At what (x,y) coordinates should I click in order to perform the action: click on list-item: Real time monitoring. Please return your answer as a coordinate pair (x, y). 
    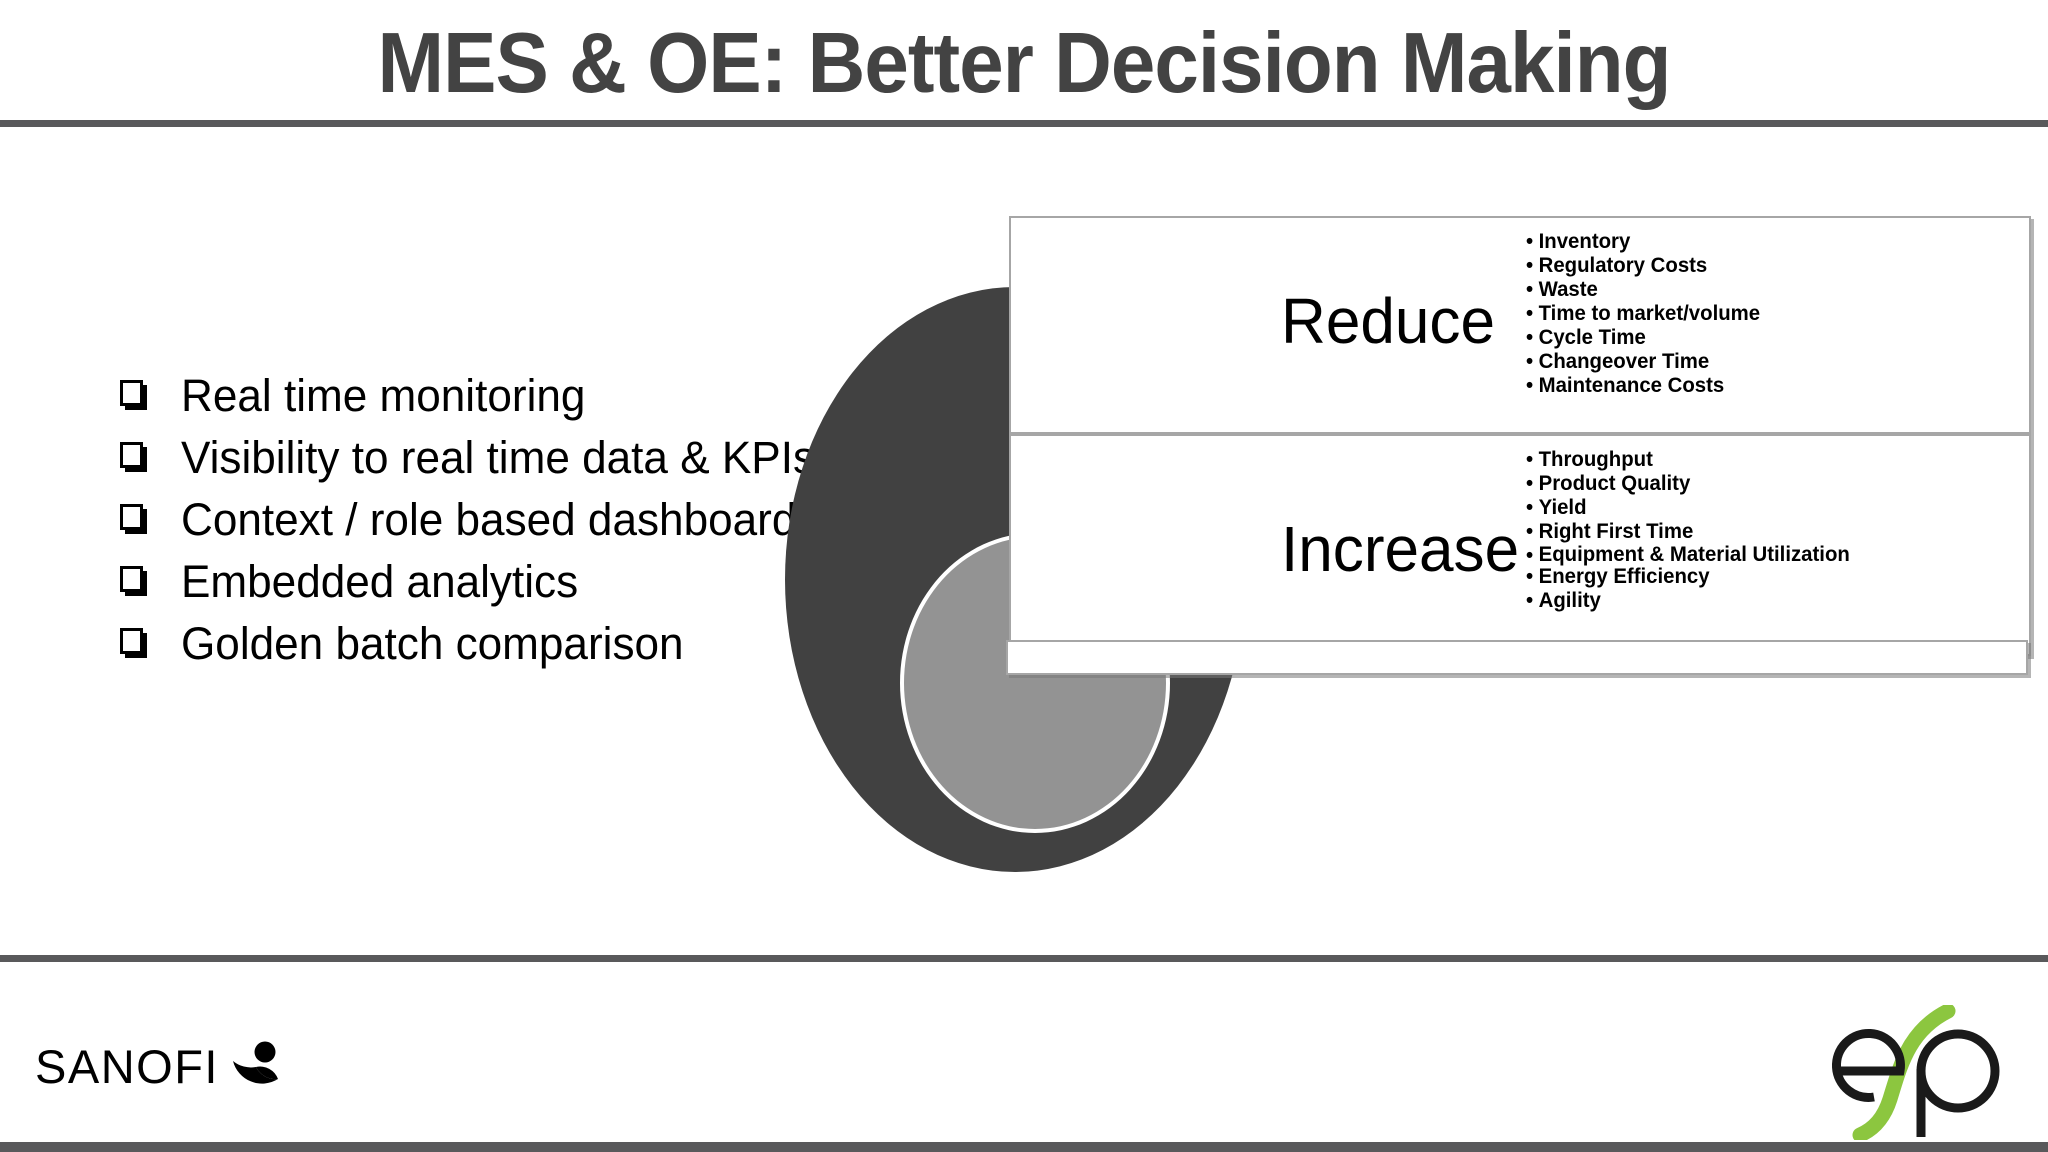
    Looking at the image, I should click on (510, 396).